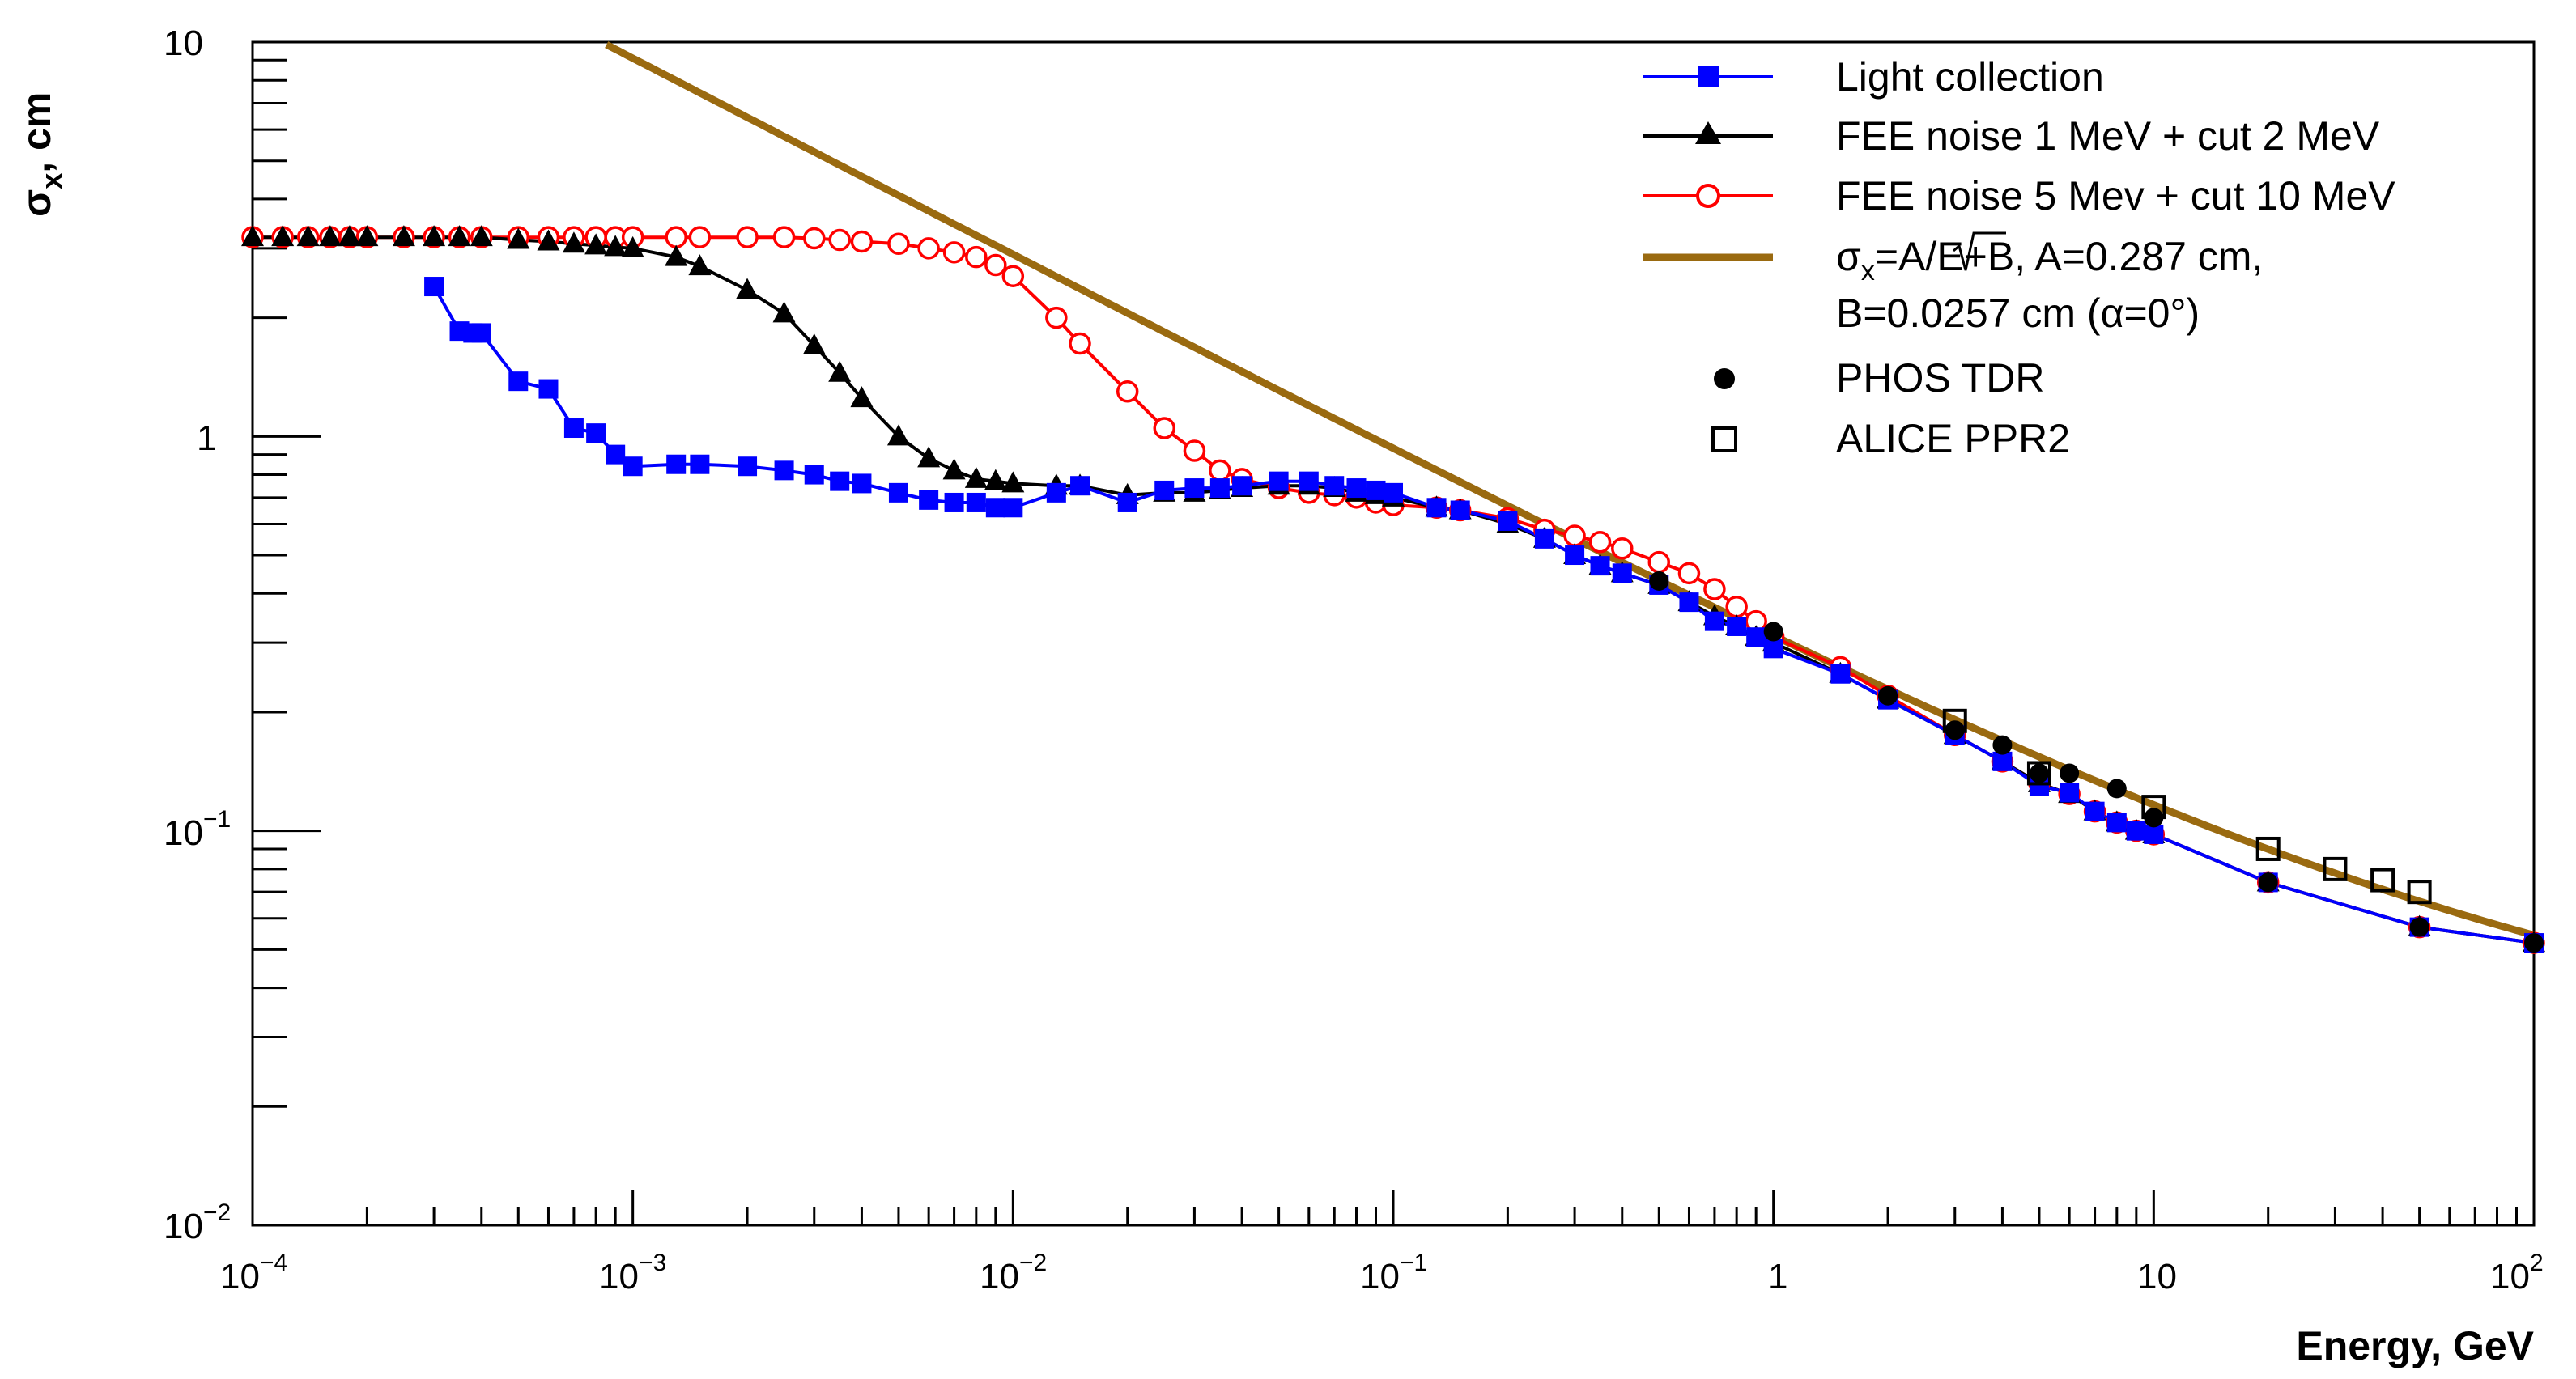  What do you see at coordinates (2115, 196) in the screenshot?
I see `legend-label-fee-noise-5mev: FEE noise 5 Mev + cut 10 MeV` at bounding box center [2115, 196].